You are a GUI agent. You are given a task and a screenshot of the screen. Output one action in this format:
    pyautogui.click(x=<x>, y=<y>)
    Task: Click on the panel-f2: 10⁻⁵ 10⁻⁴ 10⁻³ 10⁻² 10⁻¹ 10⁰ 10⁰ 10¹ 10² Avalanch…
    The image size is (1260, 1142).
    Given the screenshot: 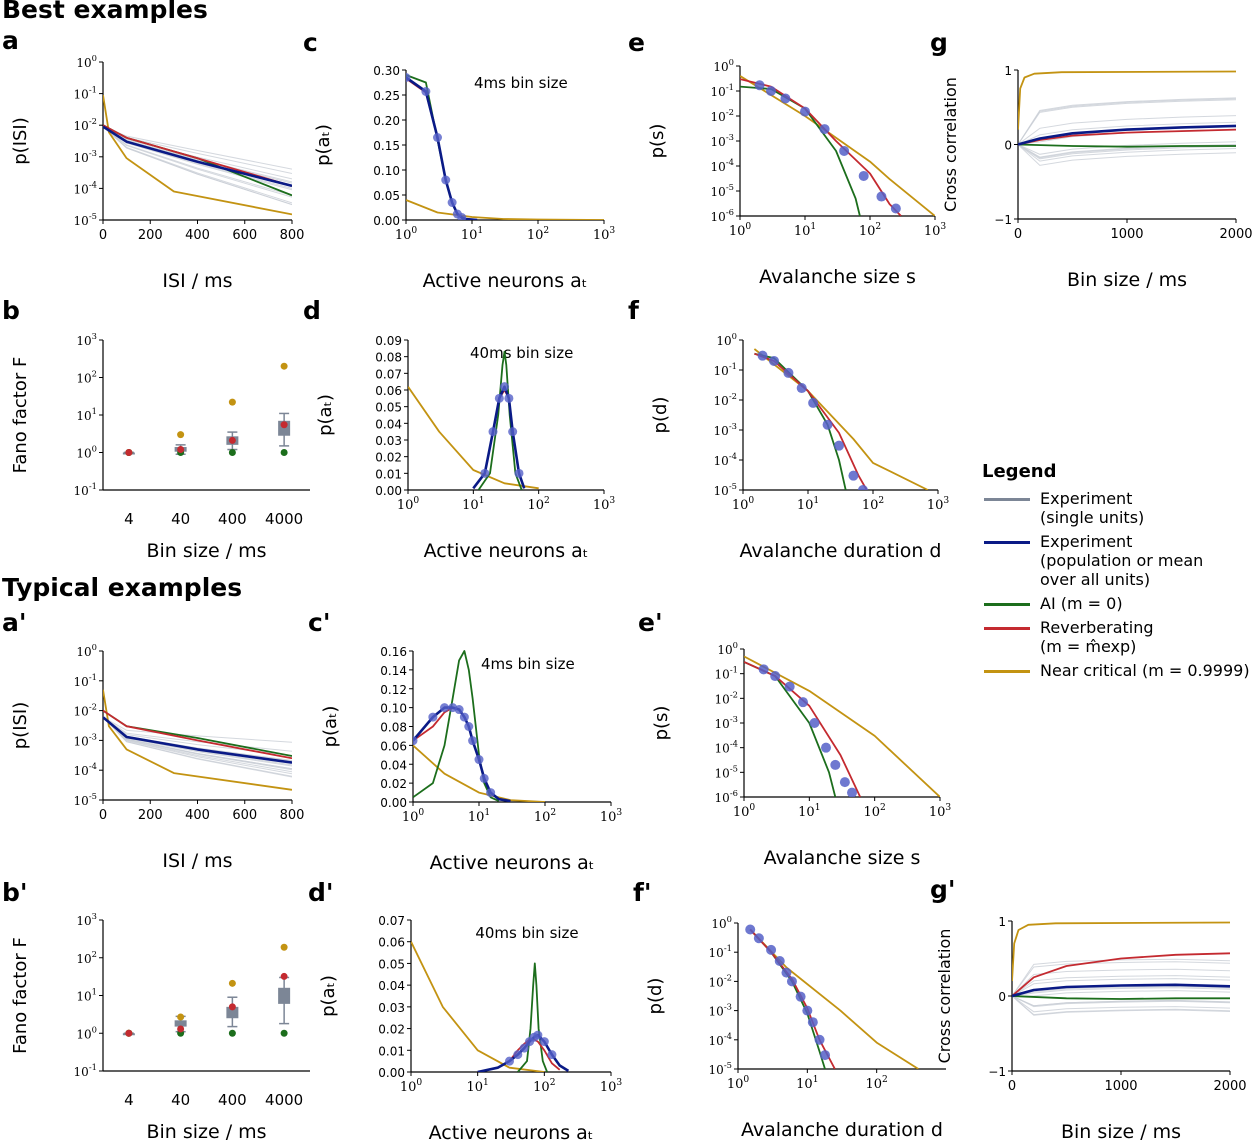 What is the action you would take?
    pyautogui.click(x=795, y=1027)
    